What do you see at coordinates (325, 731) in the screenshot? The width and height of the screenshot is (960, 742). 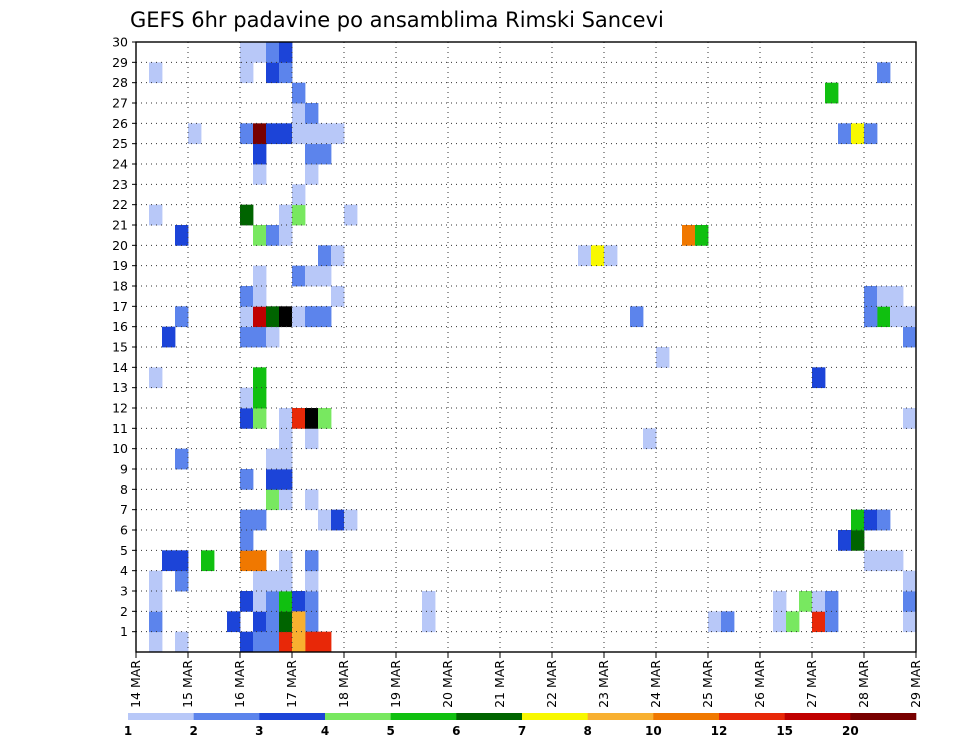 I see `colorbar-label: 4` at bounding box center [325, 731].